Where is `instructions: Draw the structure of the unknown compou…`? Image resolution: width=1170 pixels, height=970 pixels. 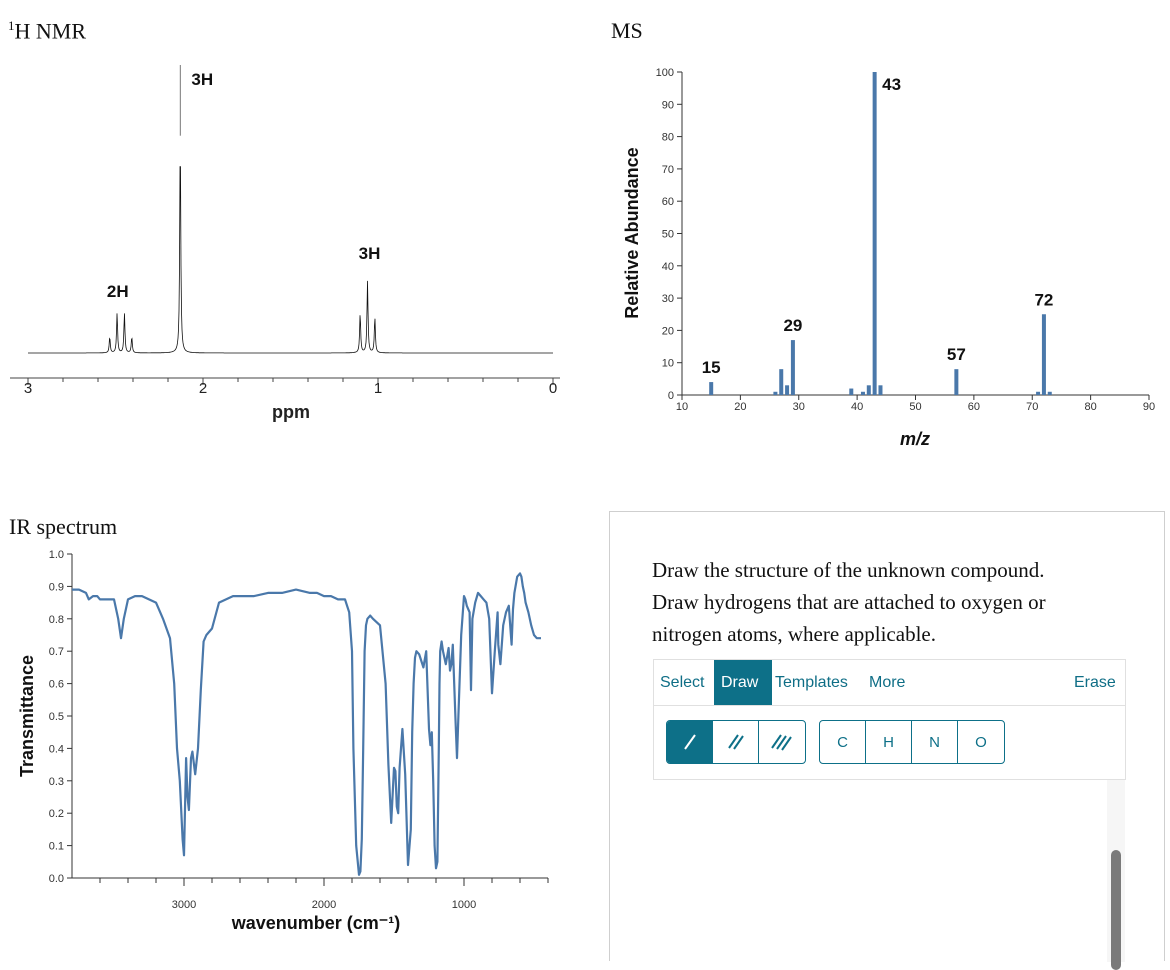
instructions: Draw the structure of the unknown compou… is located at coordinates (882, 602).